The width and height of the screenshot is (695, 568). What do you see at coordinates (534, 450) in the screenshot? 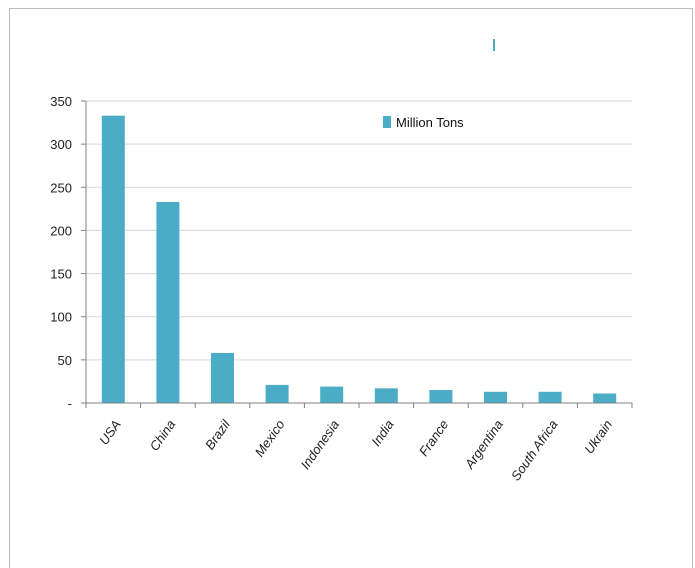
I see `x-tick-label: South Africa` at bounding box center [534, 450].